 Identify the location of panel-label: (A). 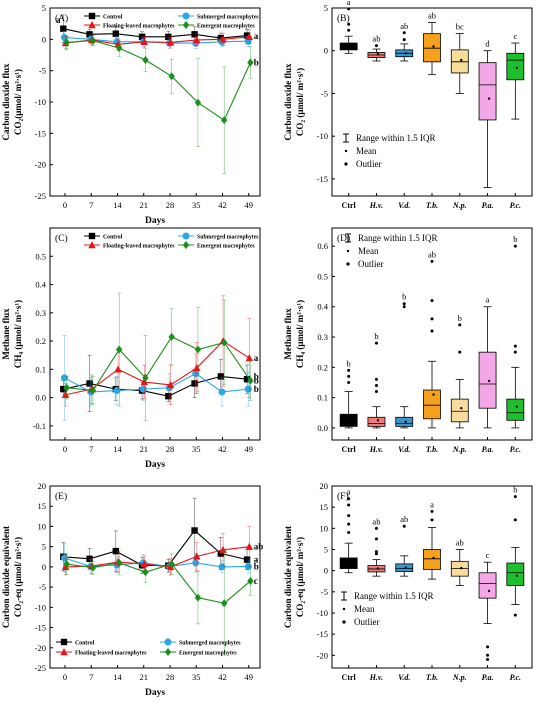
(61, 18).